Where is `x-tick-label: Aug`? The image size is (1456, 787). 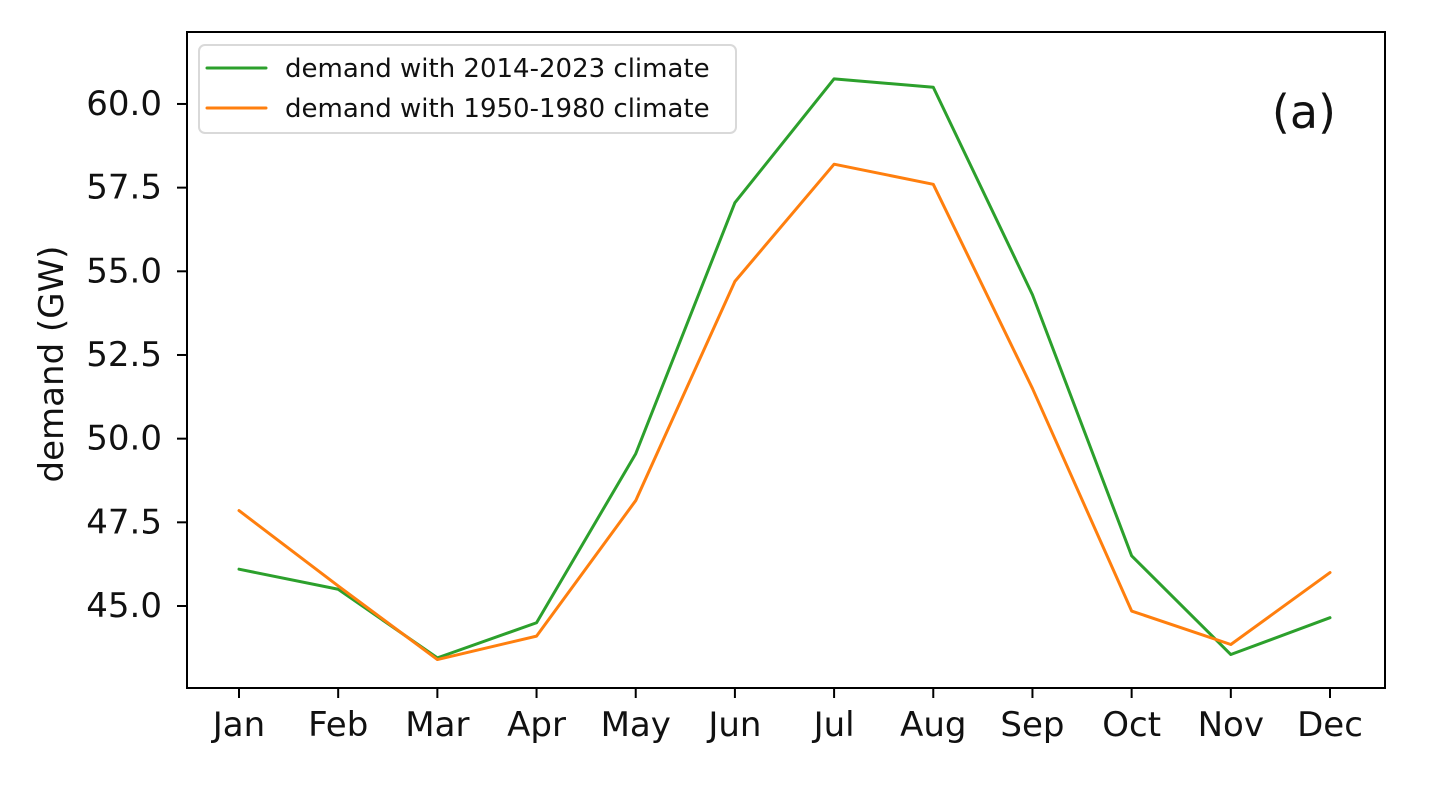 x-tick-label: Aug is located at coordinates (933, 725).